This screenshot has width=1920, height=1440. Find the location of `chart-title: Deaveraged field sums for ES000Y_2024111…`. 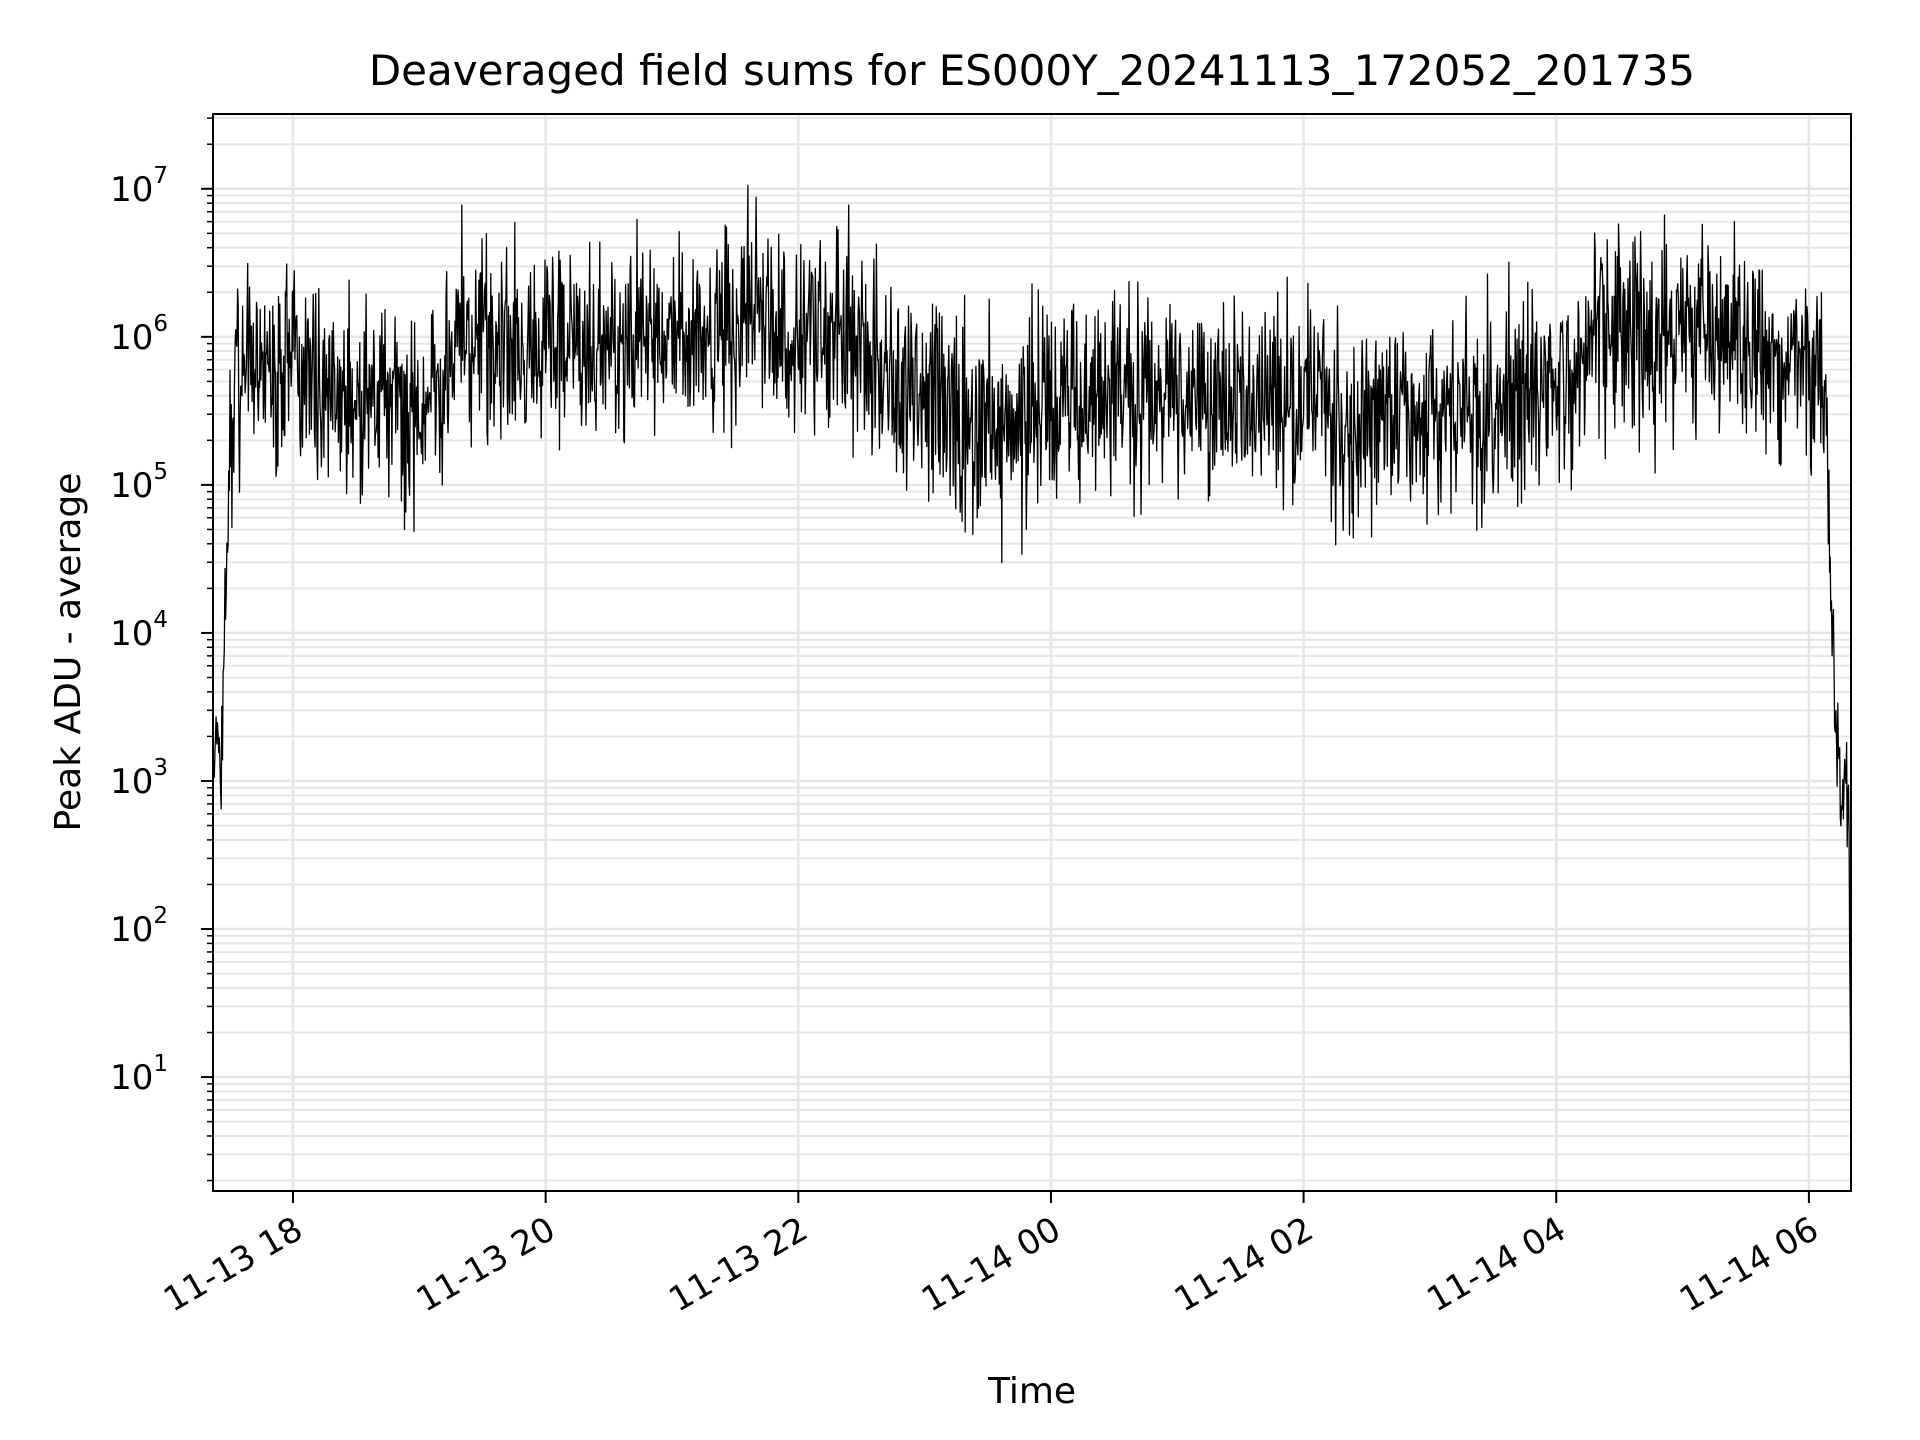

chart-title: Deaveraged field sums for ES000Y_2024111… is located at coordinates (1032, 70).